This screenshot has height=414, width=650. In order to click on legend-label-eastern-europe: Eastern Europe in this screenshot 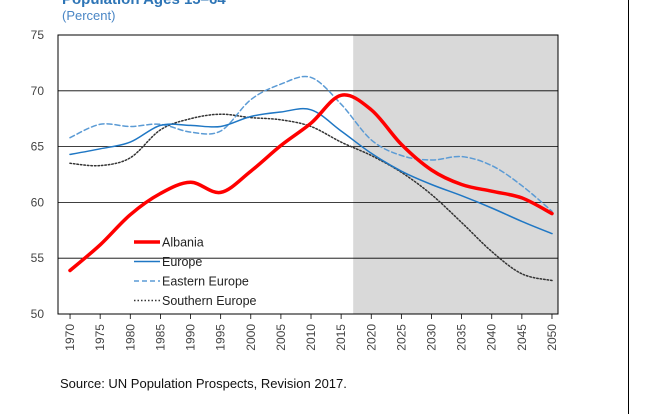, I will do `click(205, 282)`.